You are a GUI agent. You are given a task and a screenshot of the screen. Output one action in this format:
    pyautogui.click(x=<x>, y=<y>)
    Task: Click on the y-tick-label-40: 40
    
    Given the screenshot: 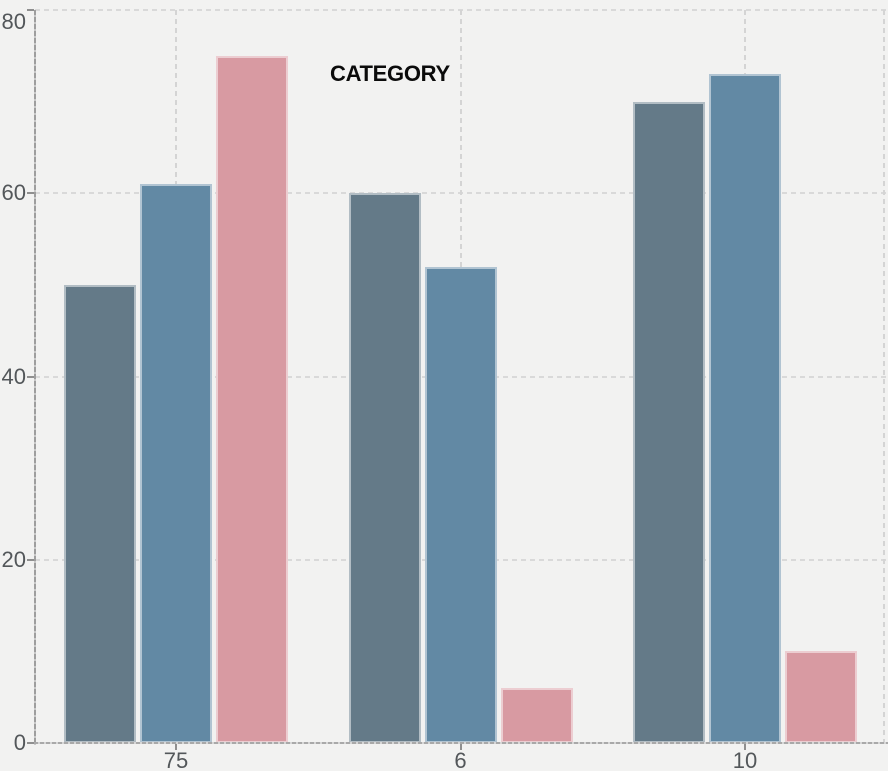 What is the action you would take?
    pyautogui.click(x=13, y=376)
    